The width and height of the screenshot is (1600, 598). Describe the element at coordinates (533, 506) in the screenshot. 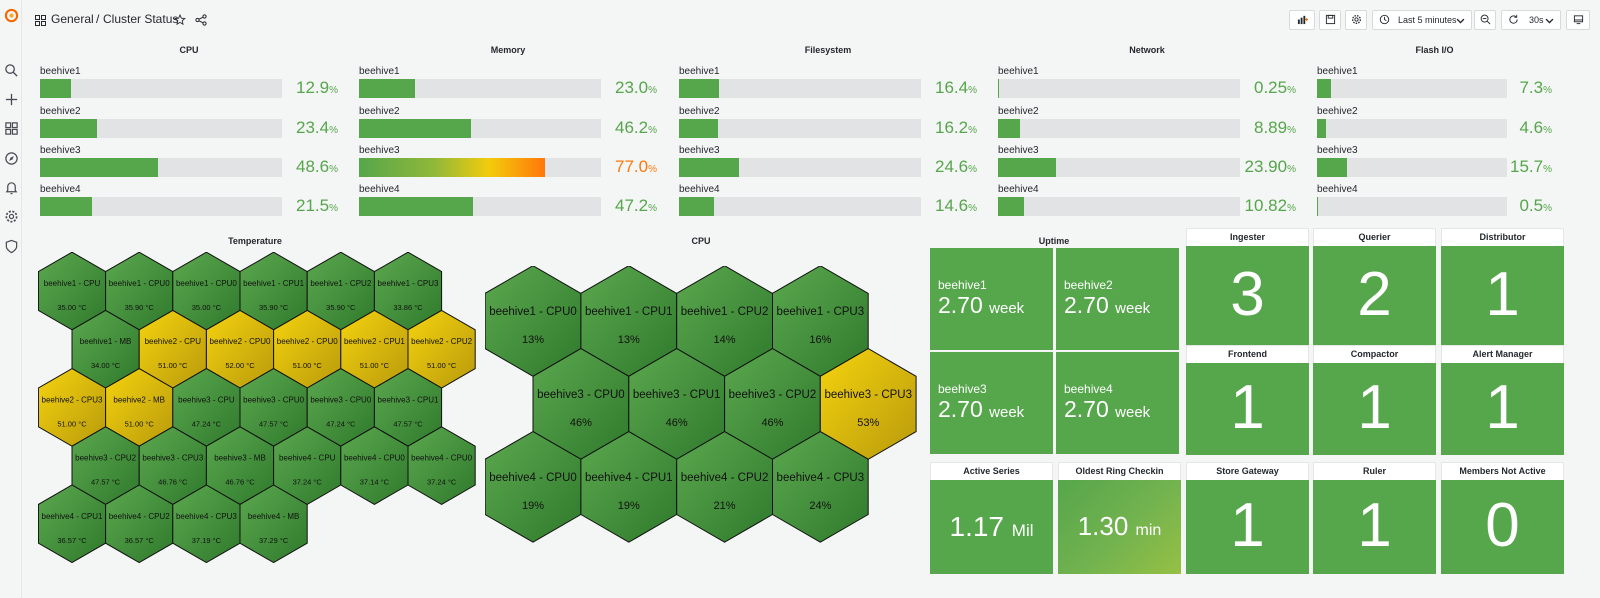

I see `hex-value: 19%` at that location.